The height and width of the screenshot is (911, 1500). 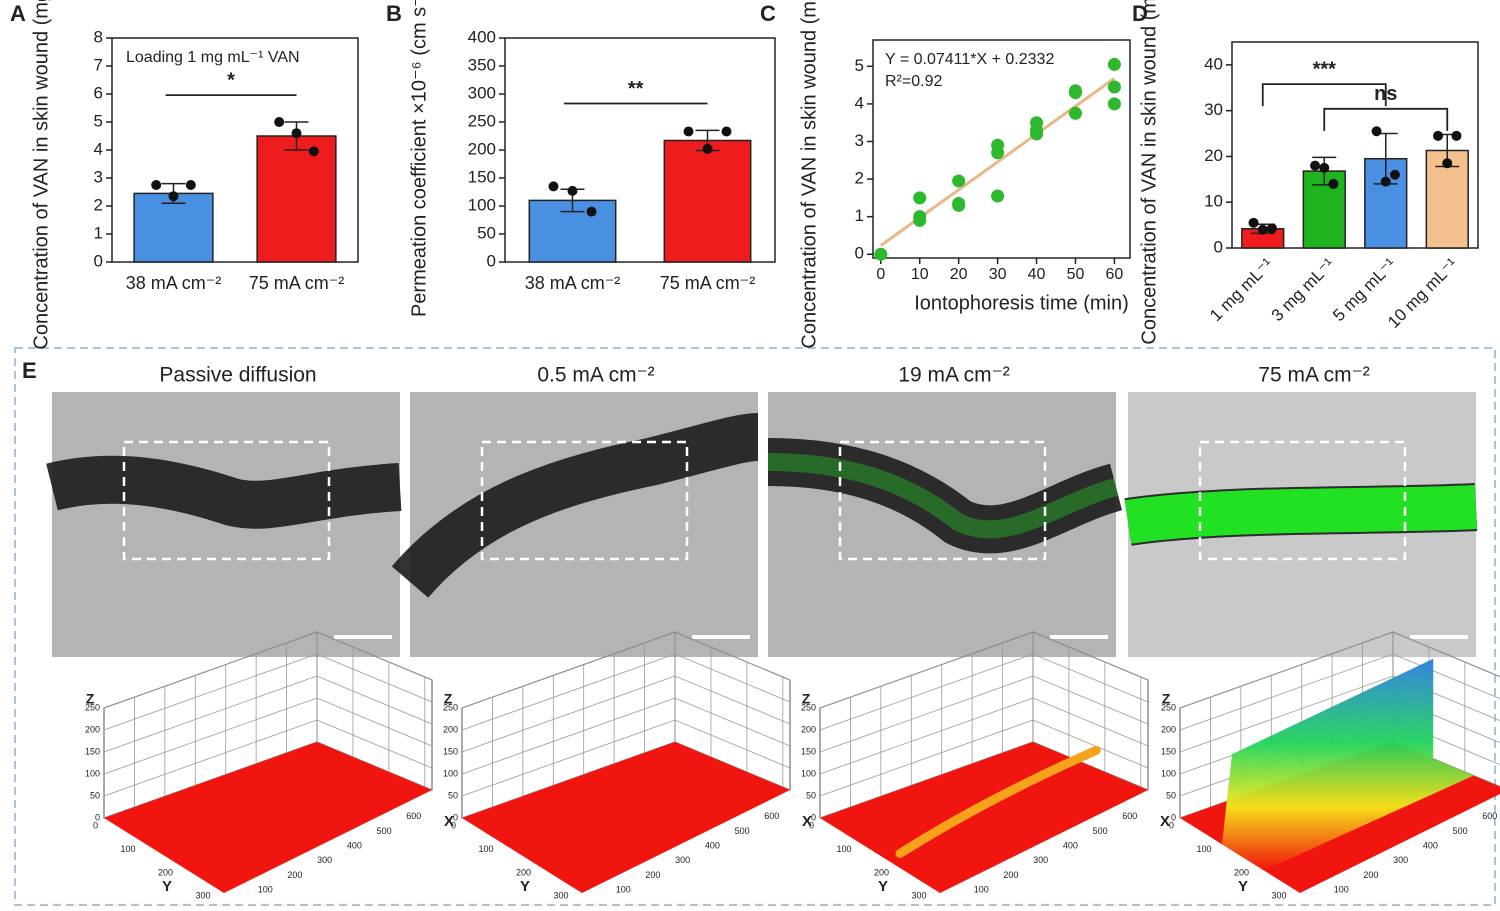 I want to click on x-tick-label: 75 mA cm⁻², so click(x=297, y=283).